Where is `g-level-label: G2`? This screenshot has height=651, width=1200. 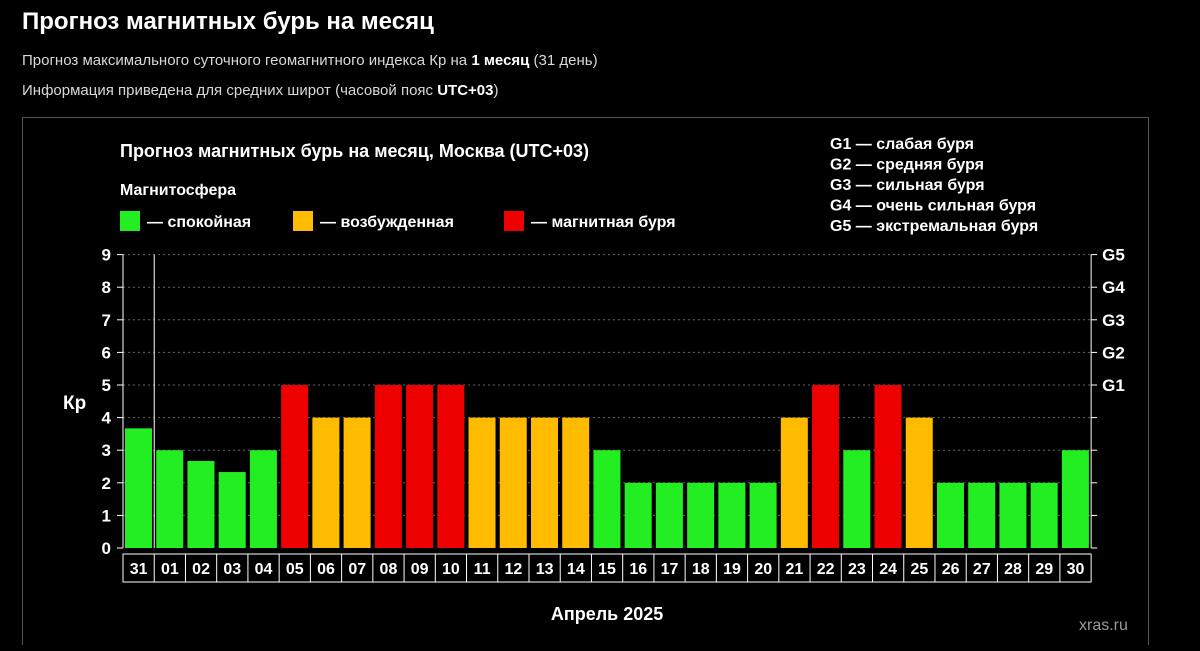 g-level-label: G2 is located at coordinates (1113, 352).